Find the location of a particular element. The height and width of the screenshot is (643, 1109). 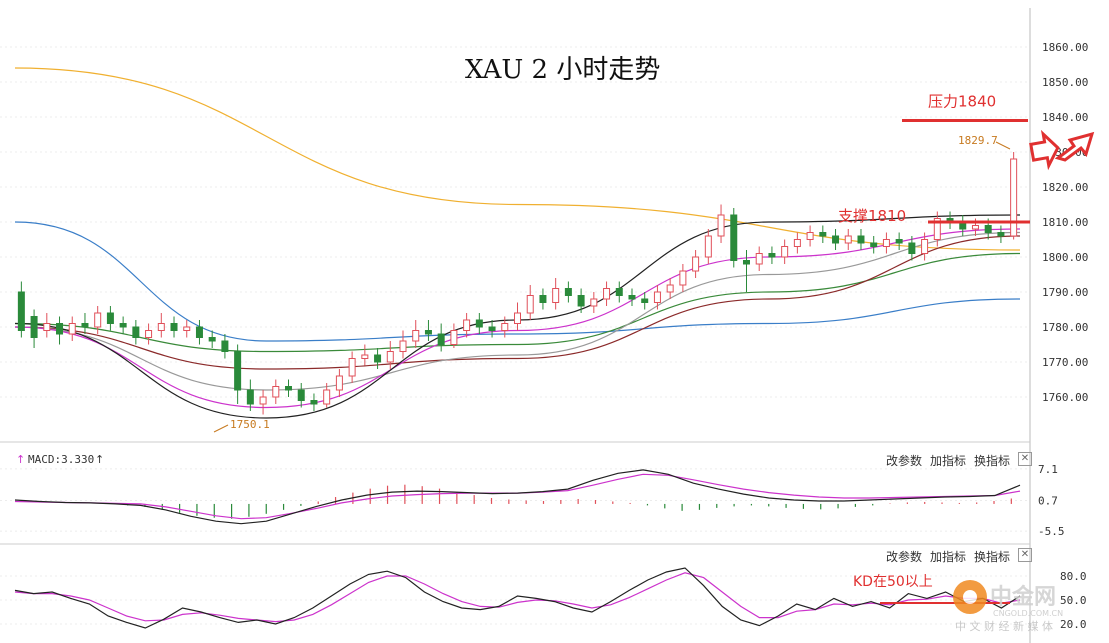

chart-title: XAU 2 小时走势 is located at coordinates (562, 70).